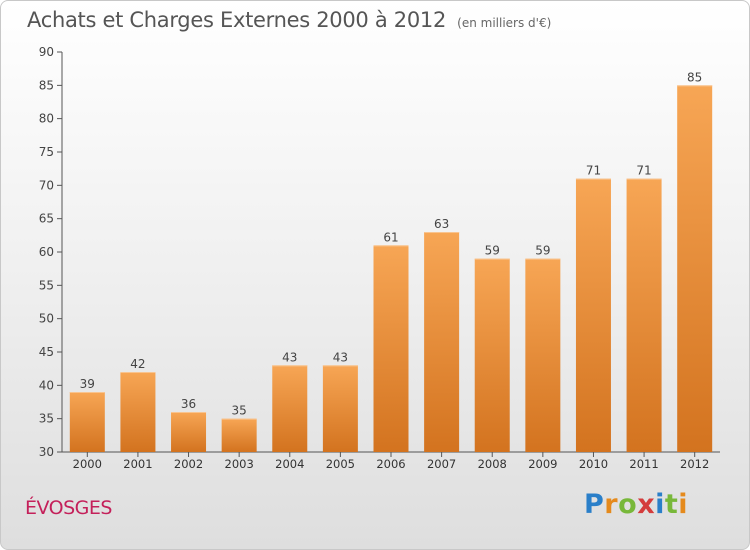  I want to click on x-tick-label: 2006, so click(390, 464).